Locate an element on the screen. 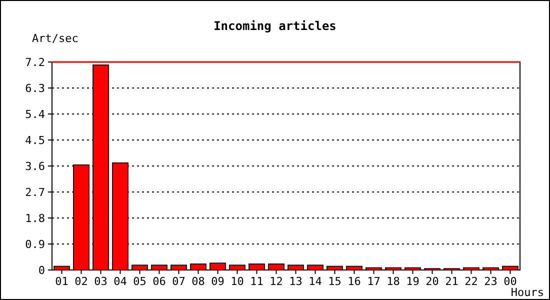 The image size is (550, 300). x-tick-label: 03 is located at coordinates (101, 281).